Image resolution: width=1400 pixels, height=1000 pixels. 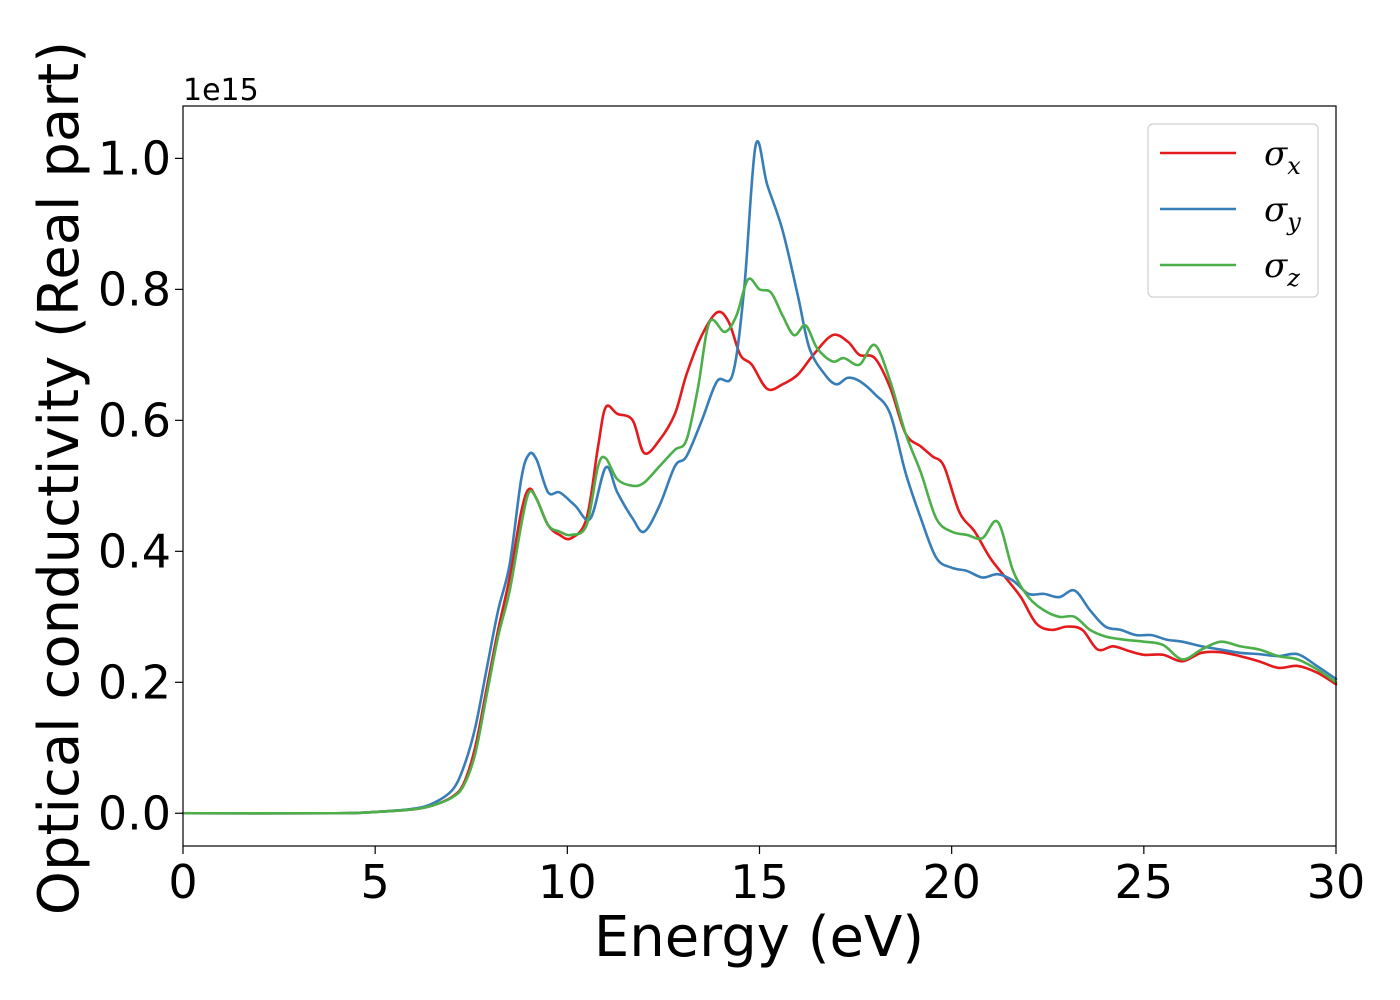 I want to click on x-axis-label: Energy (eV), so click(x=759, y=937).